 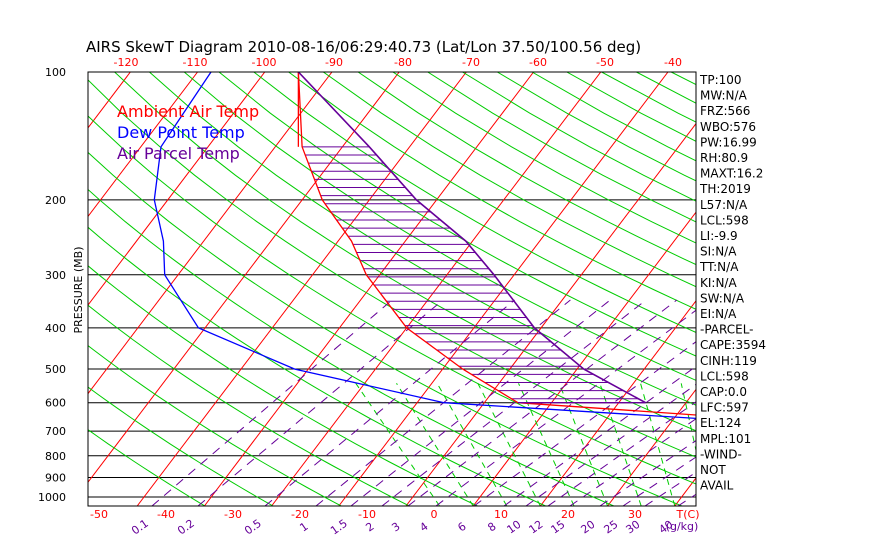 I want to click on mixing-ratio-tick-label: 4, so click(x=423, y=527).